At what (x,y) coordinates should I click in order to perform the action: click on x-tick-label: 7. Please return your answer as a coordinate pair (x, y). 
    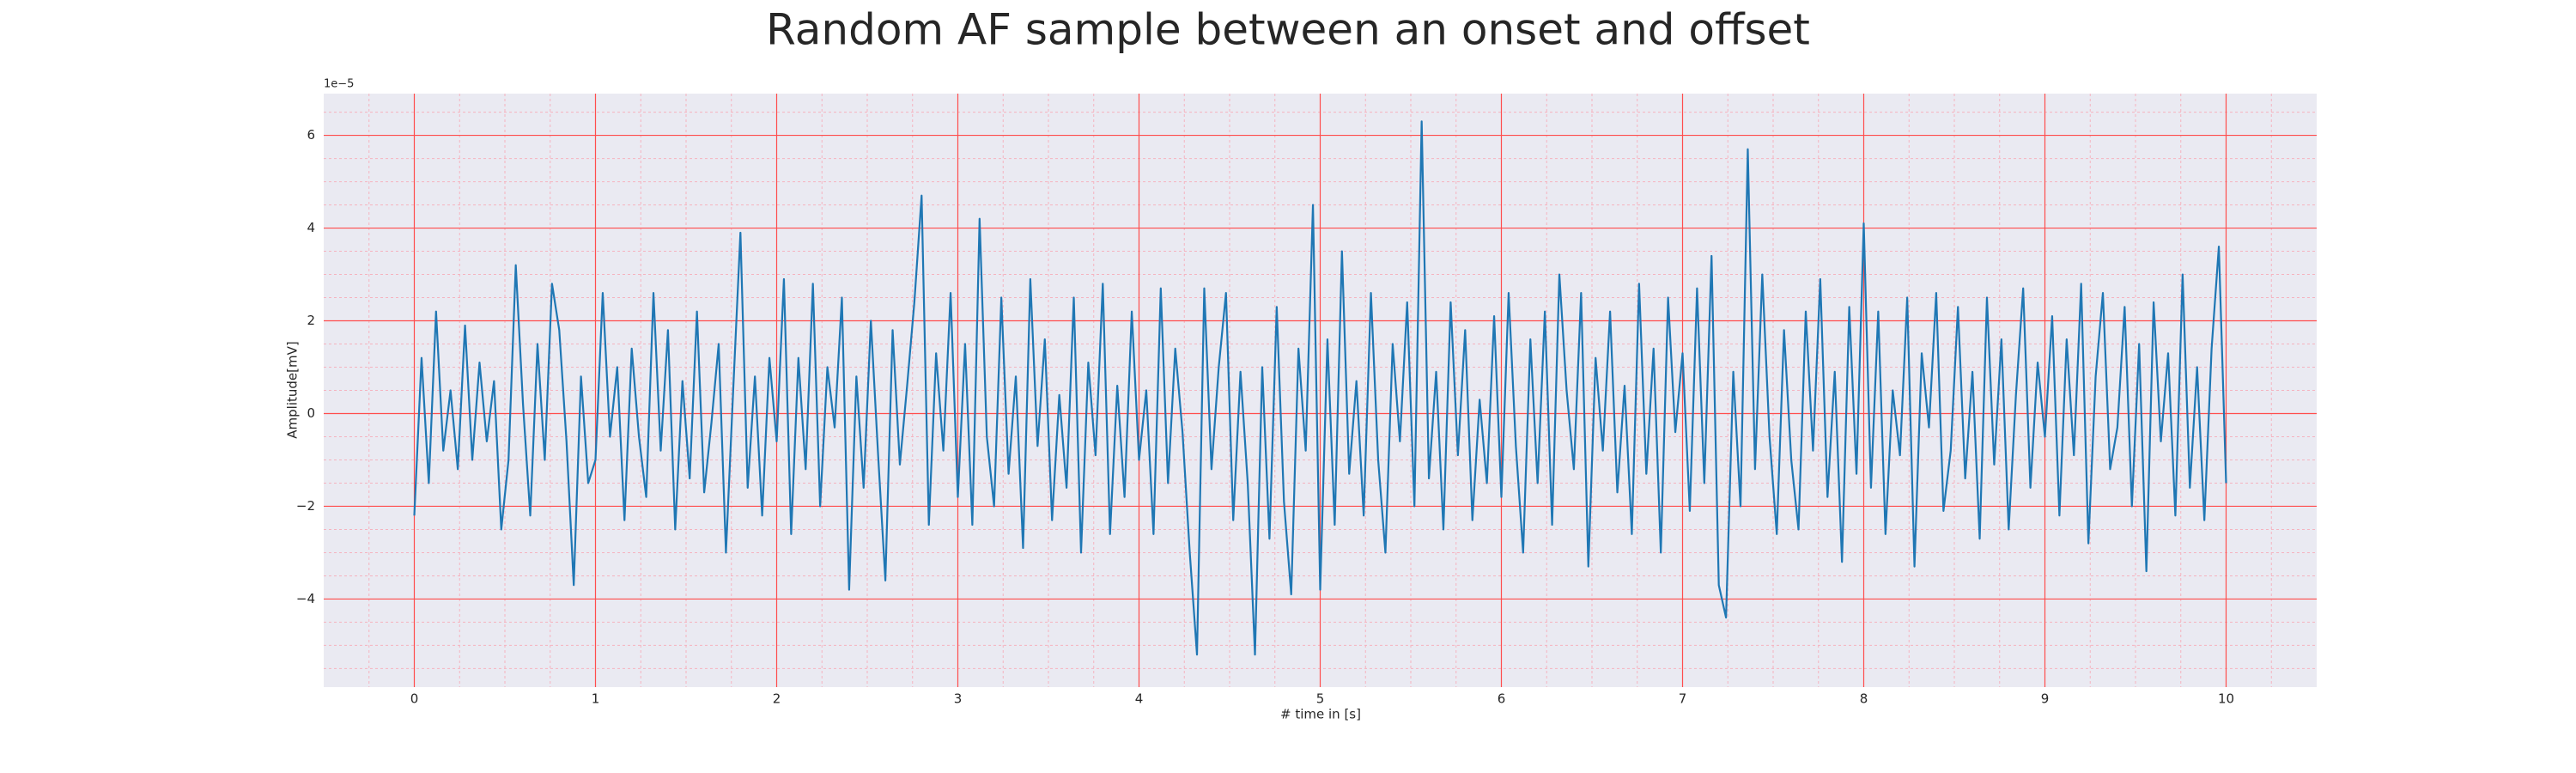
    Looking at the image, I should click on (1683, 699).